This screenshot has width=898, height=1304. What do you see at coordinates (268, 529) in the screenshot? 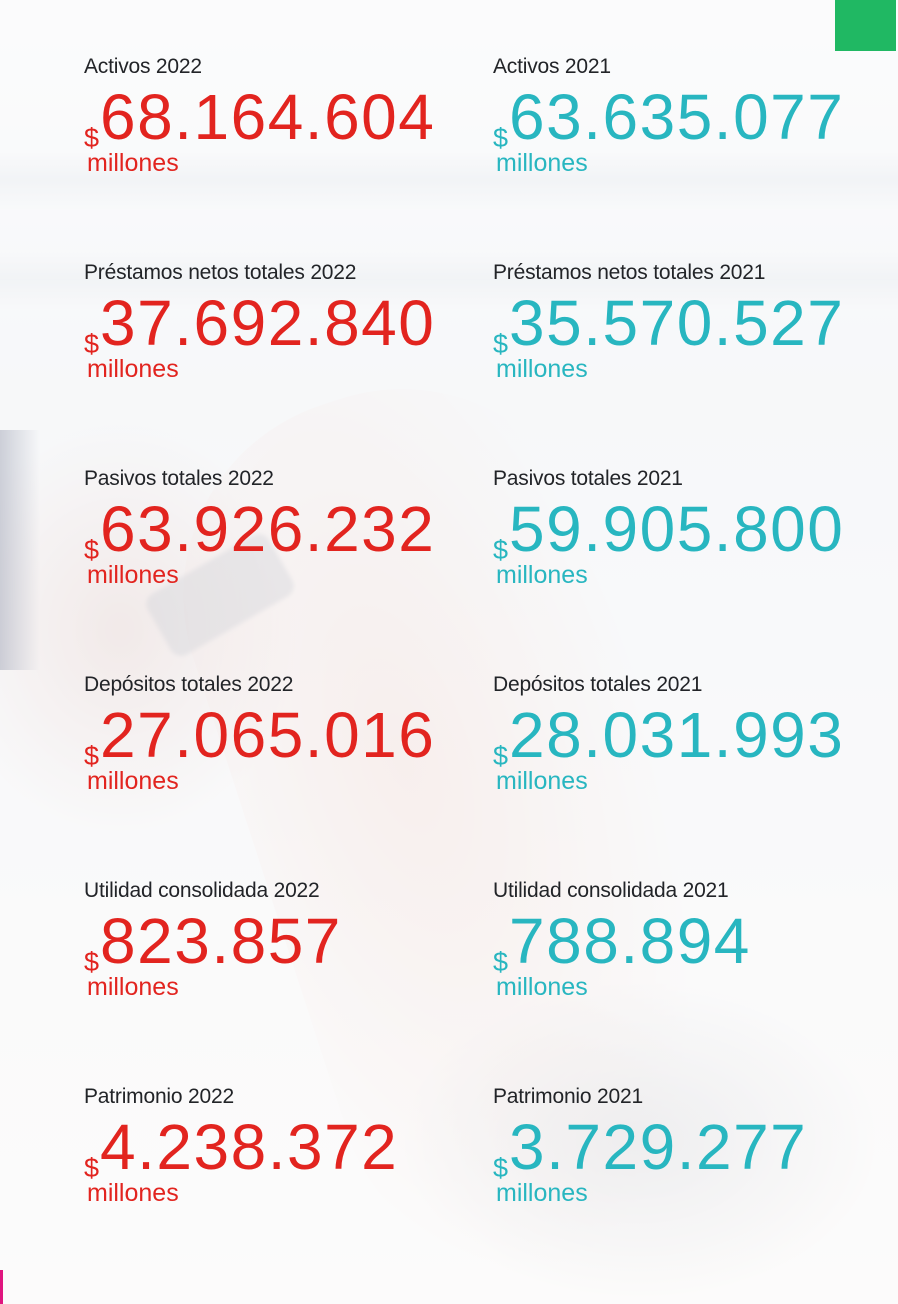
I see `stat-value: 63.926.232` at bounding box center [268, 529].